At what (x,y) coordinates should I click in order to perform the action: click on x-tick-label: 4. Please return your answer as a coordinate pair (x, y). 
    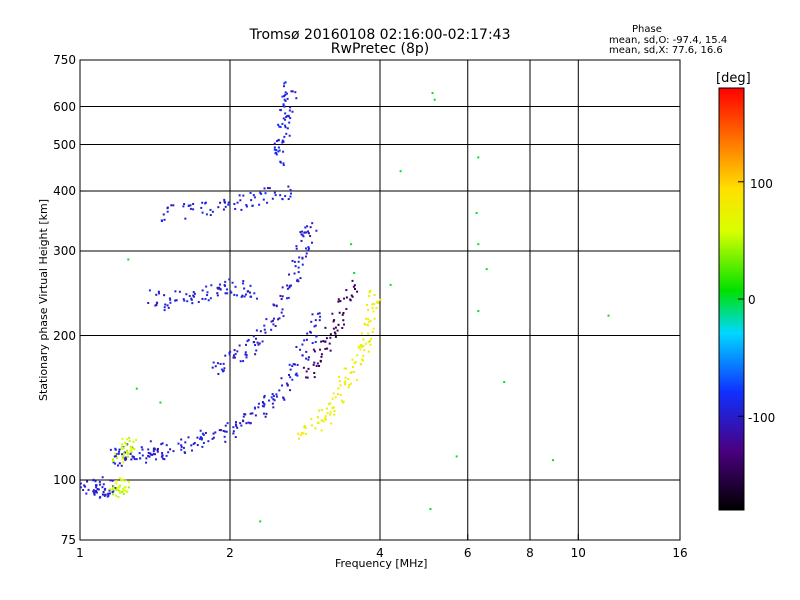
    Looking at the image, I should click on (380, 553).